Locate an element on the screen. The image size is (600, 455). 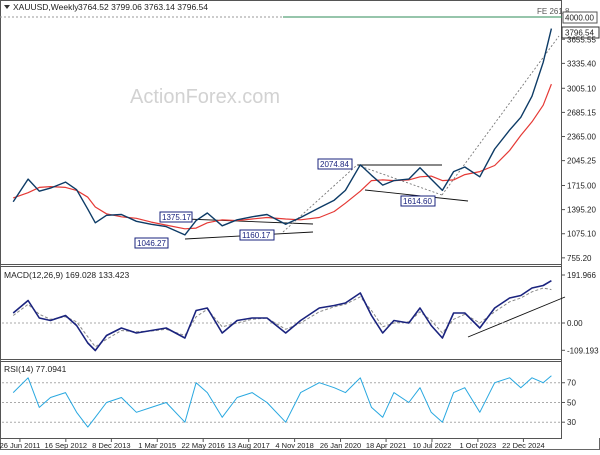
level-4000-box is located at coordinates (580, 17).